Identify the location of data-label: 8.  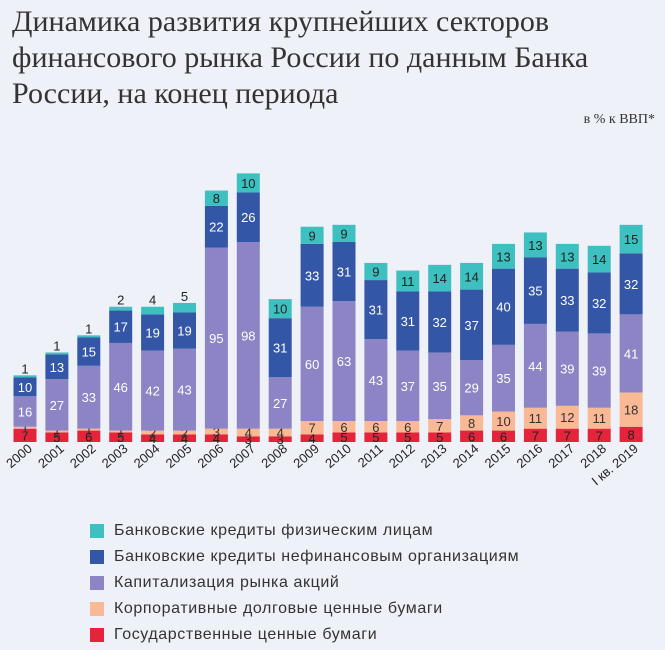
(630, 434).